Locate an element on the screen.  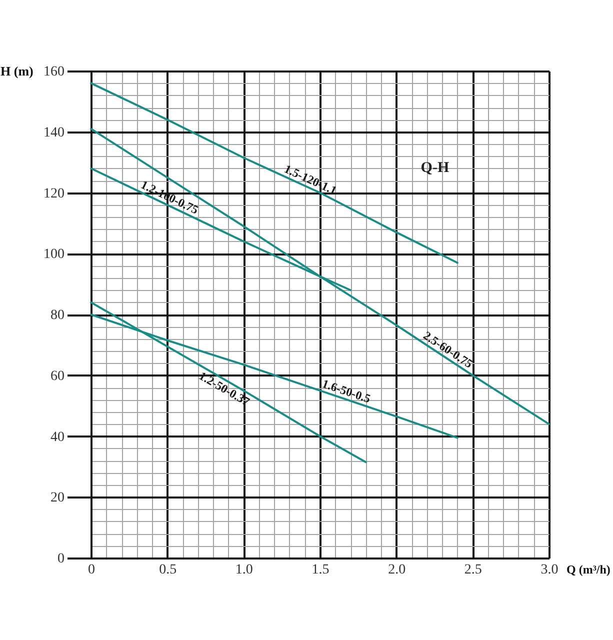
y-axis-title: H (m) is located at coordinates (17, 71).